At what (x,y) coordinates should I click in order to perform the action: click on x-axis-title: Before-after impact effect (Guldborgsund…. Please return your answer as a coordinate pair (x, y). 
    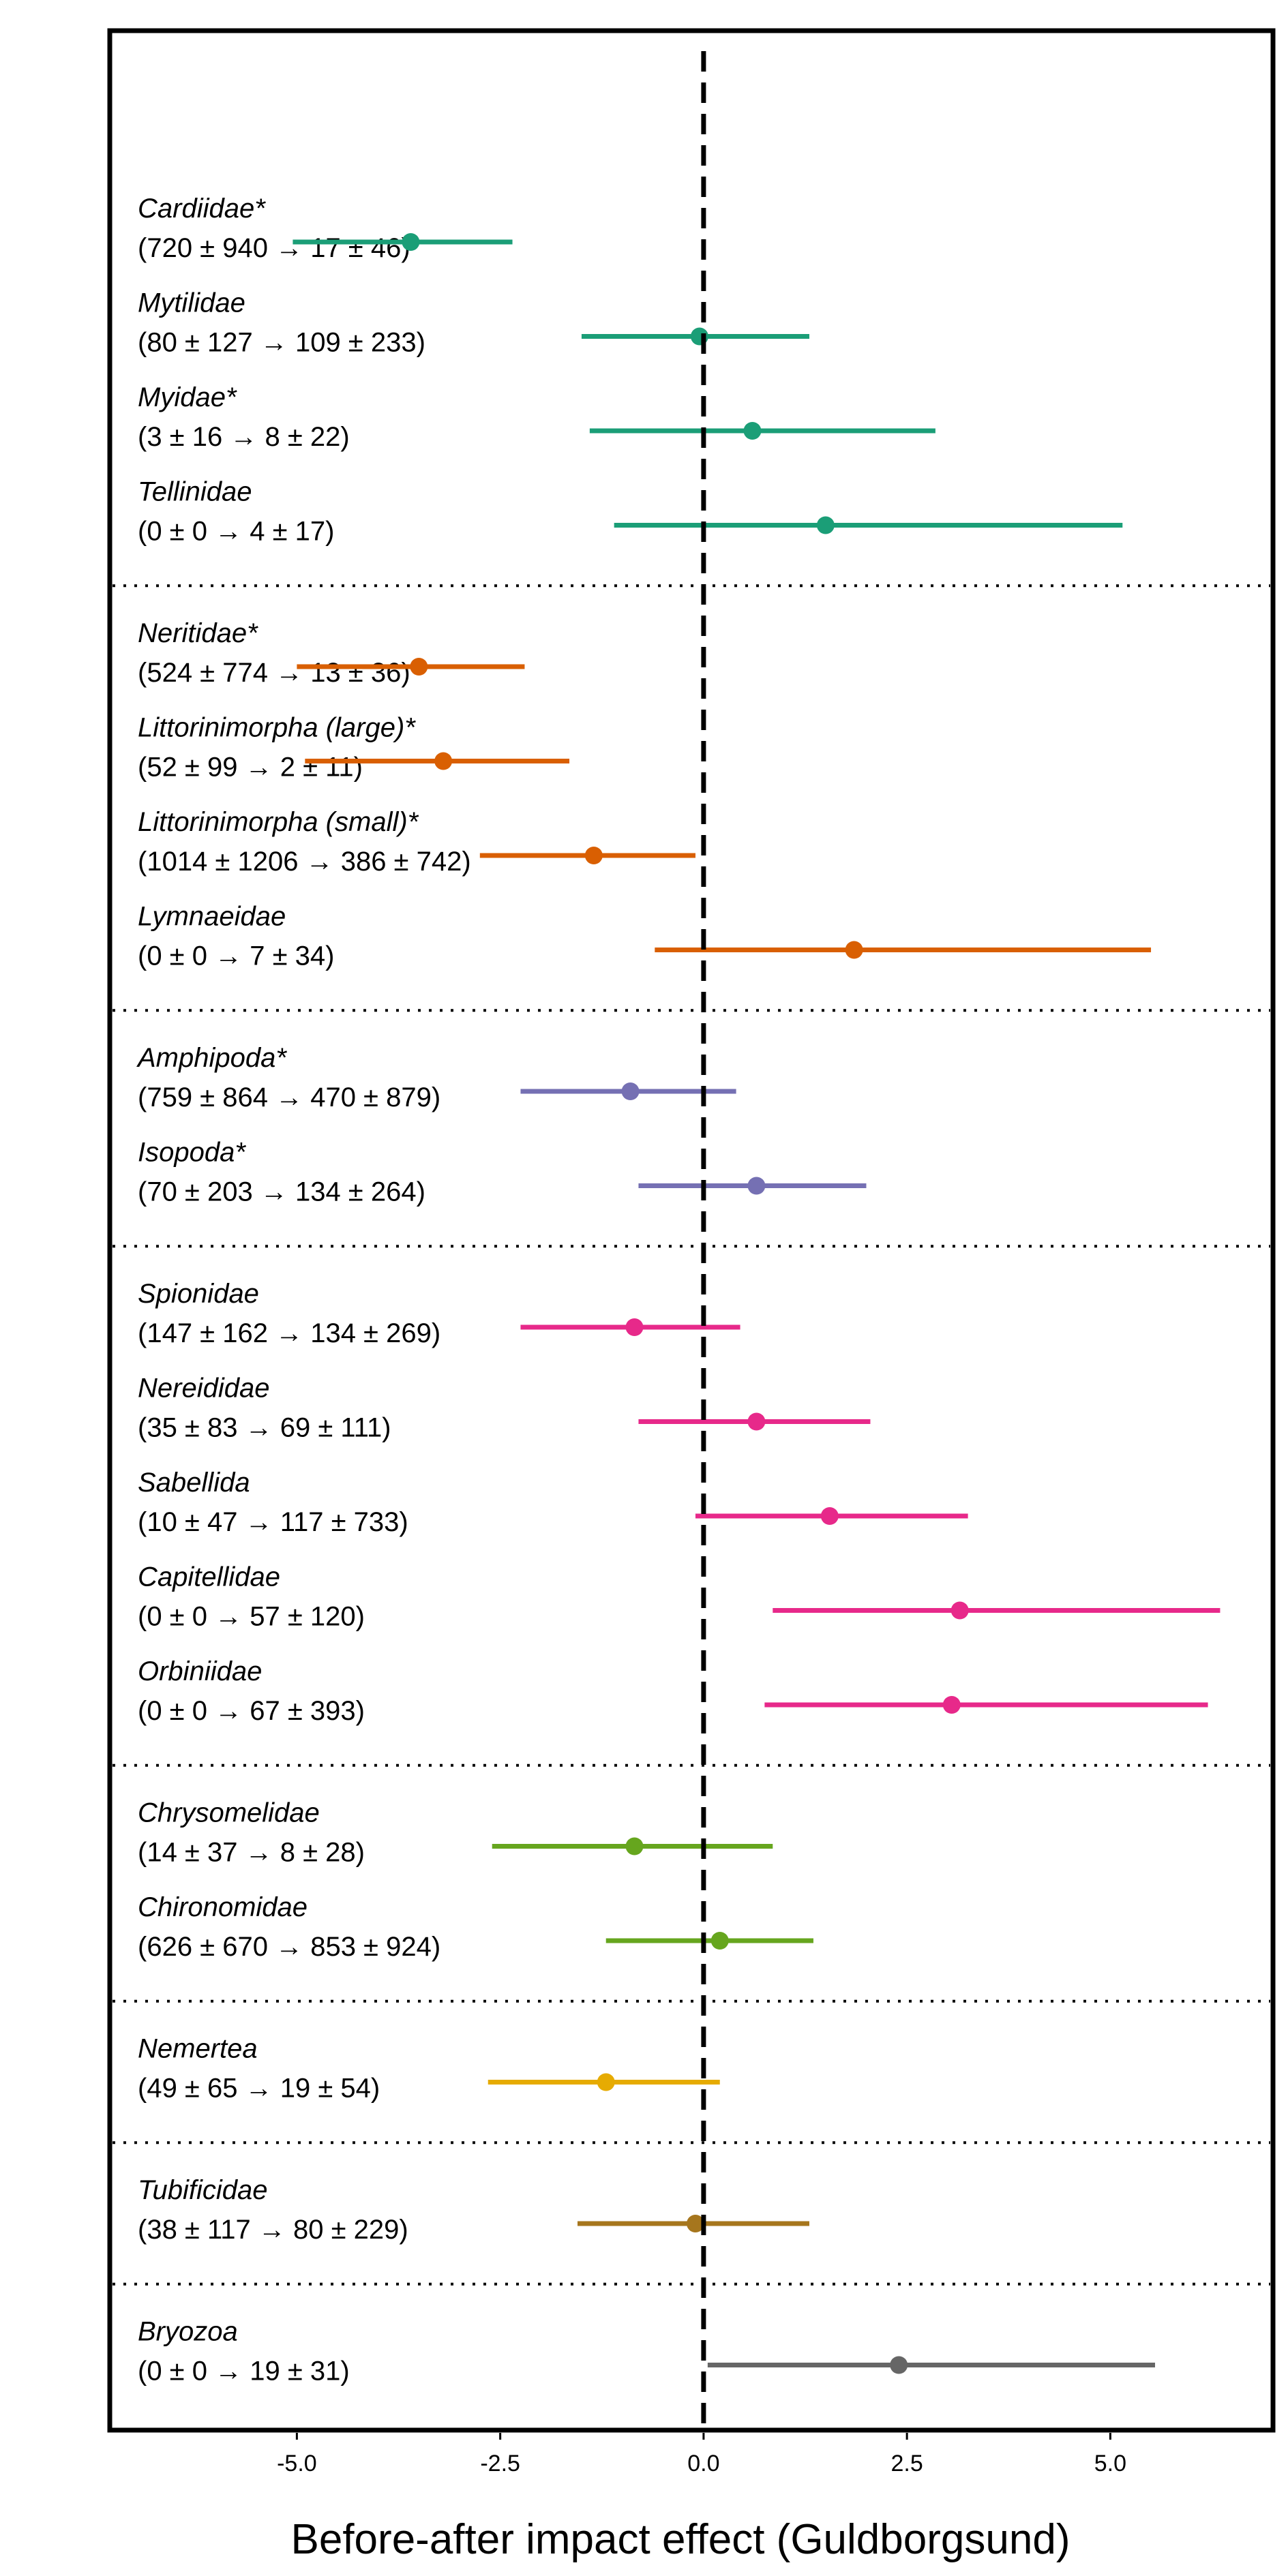
    Looking at the image, I should click on (680, 2539).